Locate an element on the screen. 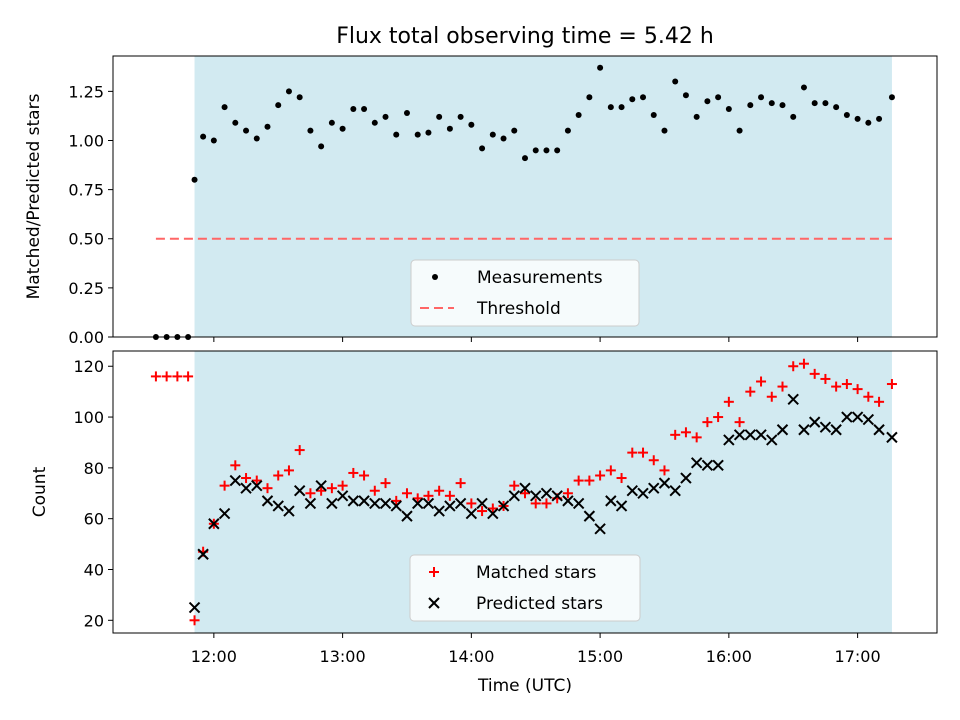 This screenshot has height=720, width=960. x-tick-label-1: 13:00 is located at coordinates (343, 656).